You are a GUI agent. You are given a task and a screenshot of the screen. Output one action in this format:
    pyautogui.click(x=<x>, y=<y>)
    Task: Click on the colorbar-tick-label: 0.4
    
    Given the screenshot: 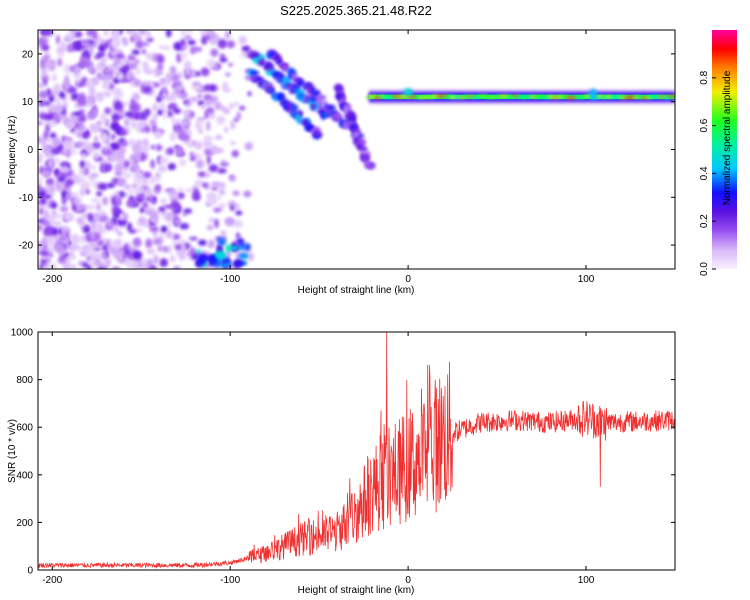 What is the action you would take?
    pyautogui.click(x=704, y=173)
    